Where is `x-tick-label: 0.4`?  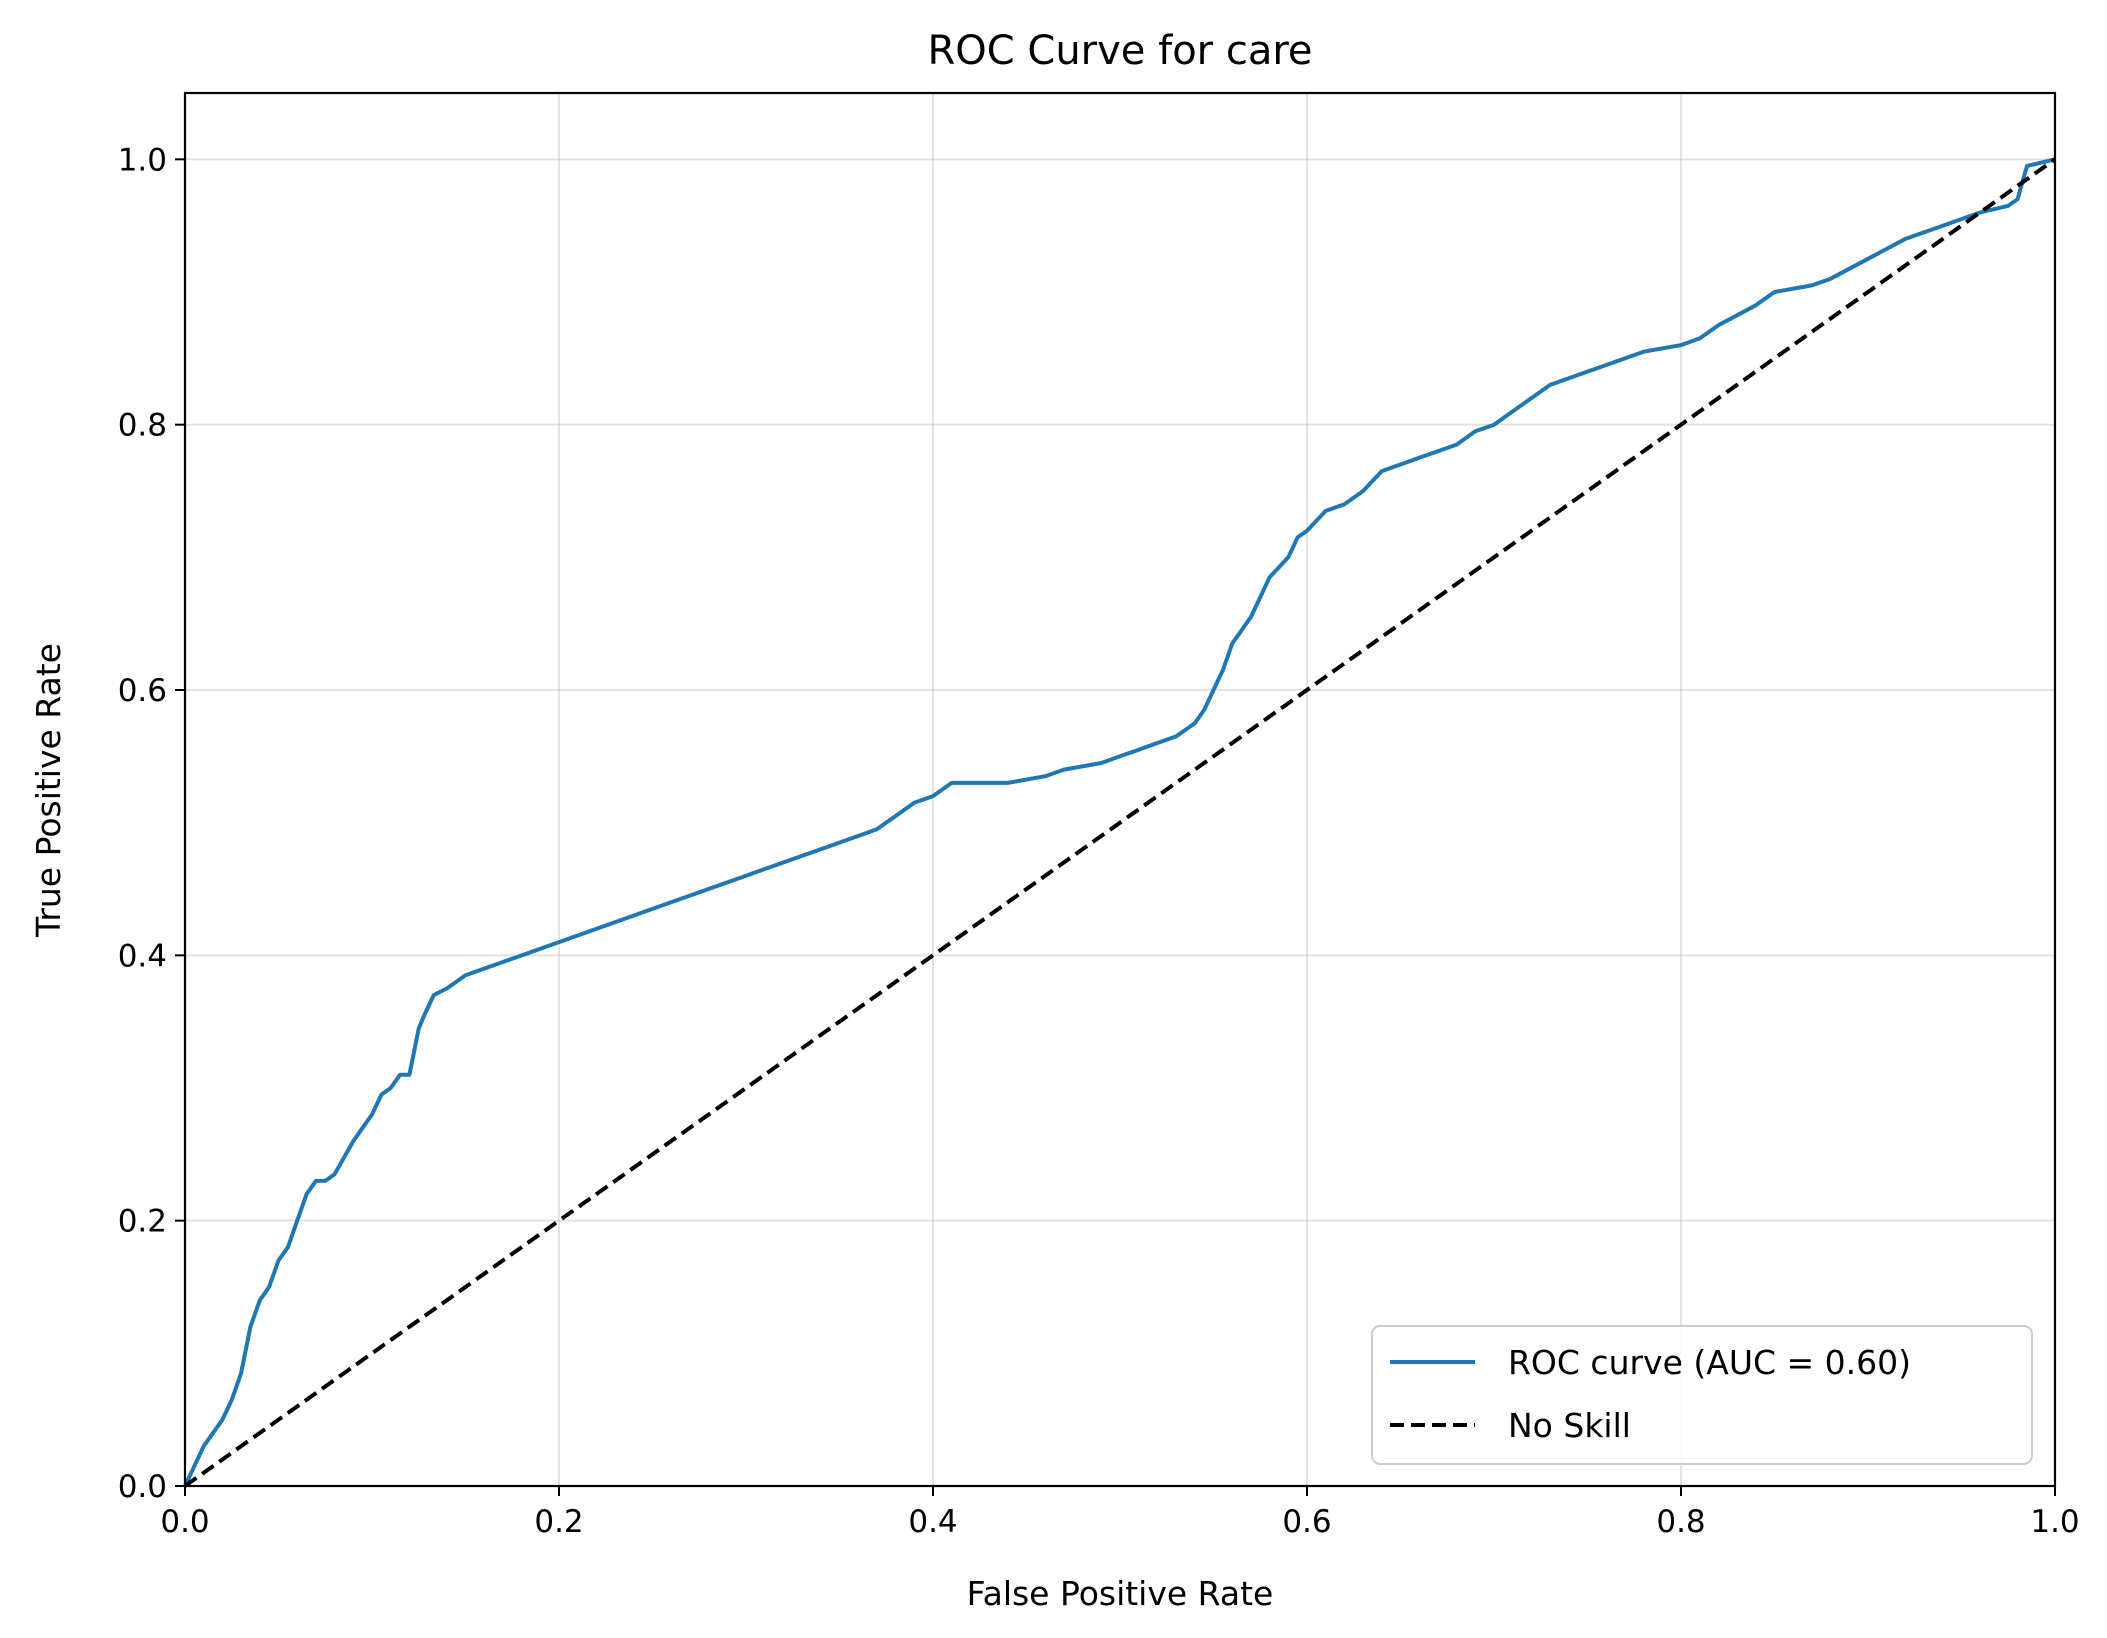 x-tick-label: 0.4 is located at coordinates (932, 1522).